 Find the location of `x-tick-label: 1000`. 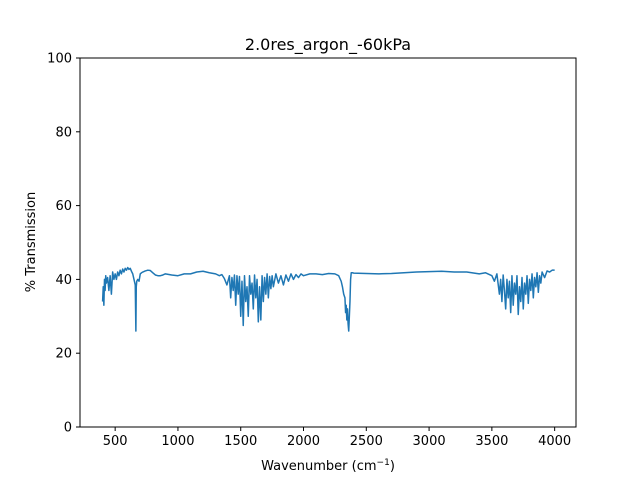

x-tick-label: 1000 is located at coordinates (177, 441).